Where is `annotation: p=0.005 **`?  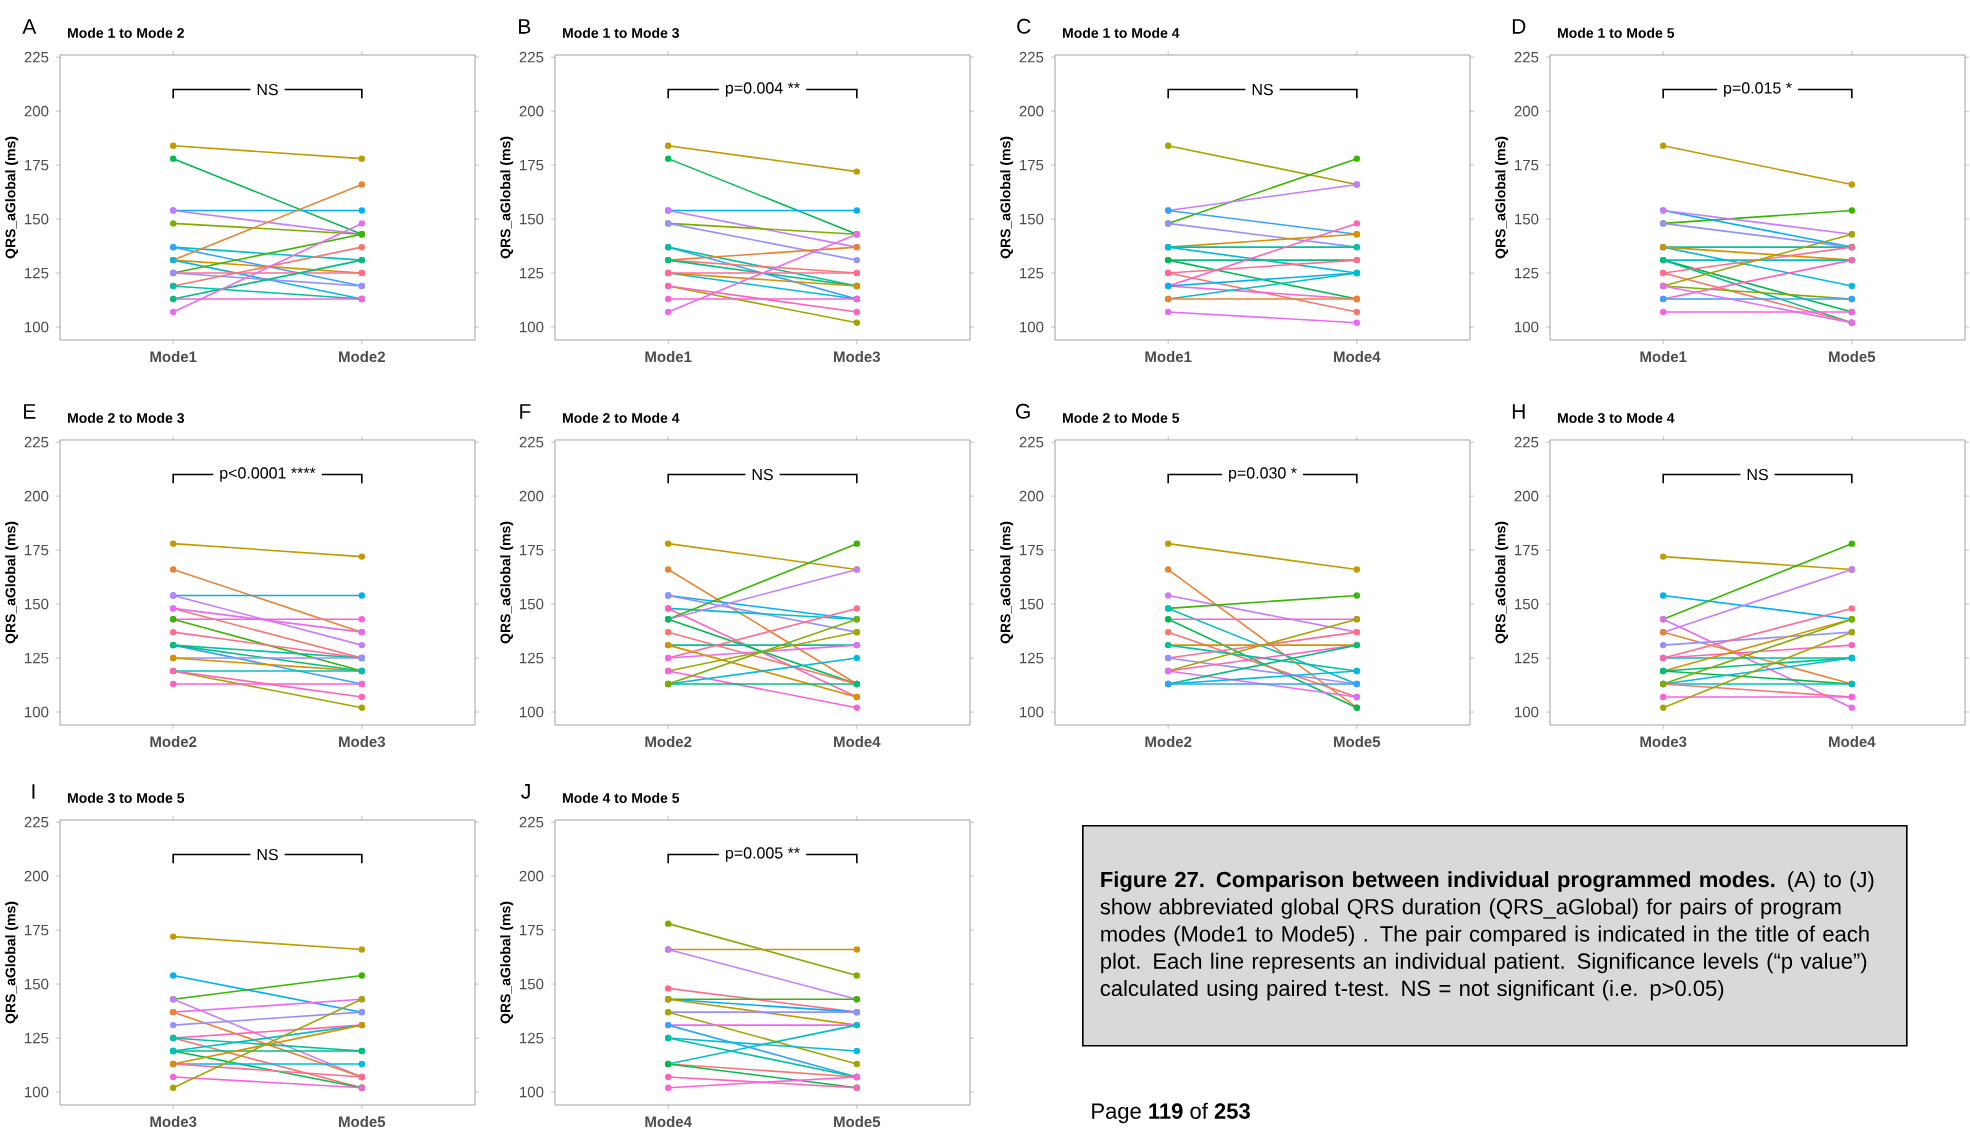
annotation: p=0.005 ** is located at coordinates (762, 854).